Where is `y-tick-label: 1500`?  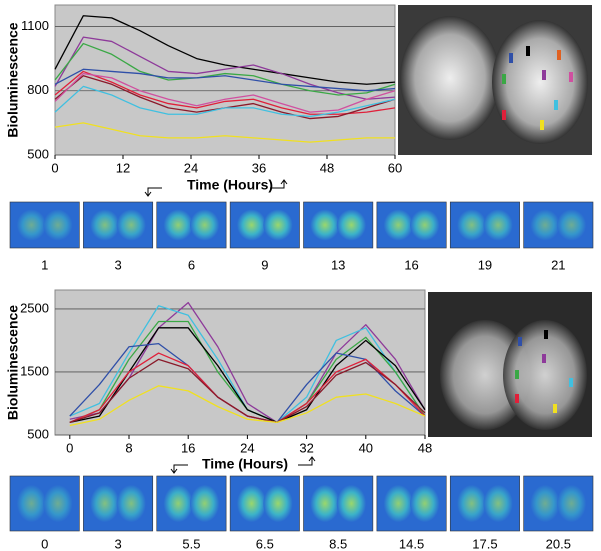 y-tick-label: 1500 is located at coordinates (34, 370).